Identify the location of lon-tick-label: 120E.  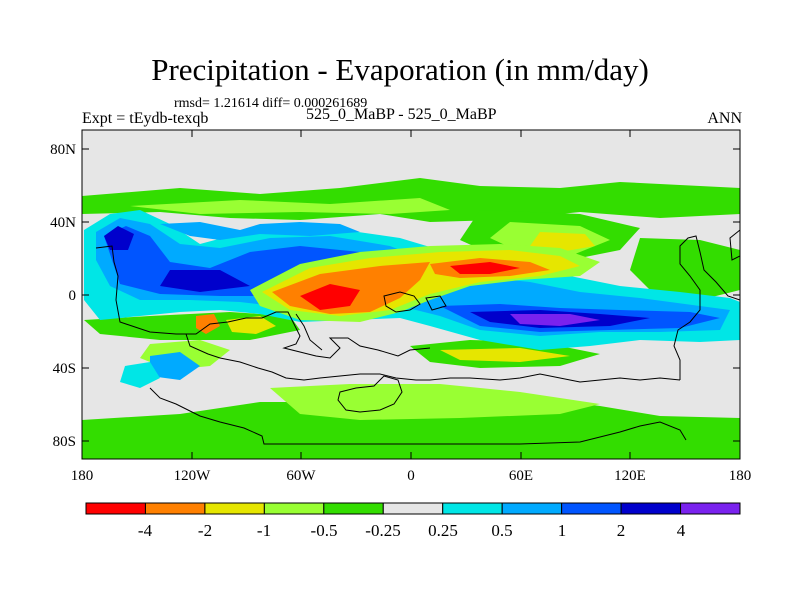
(630, 476).